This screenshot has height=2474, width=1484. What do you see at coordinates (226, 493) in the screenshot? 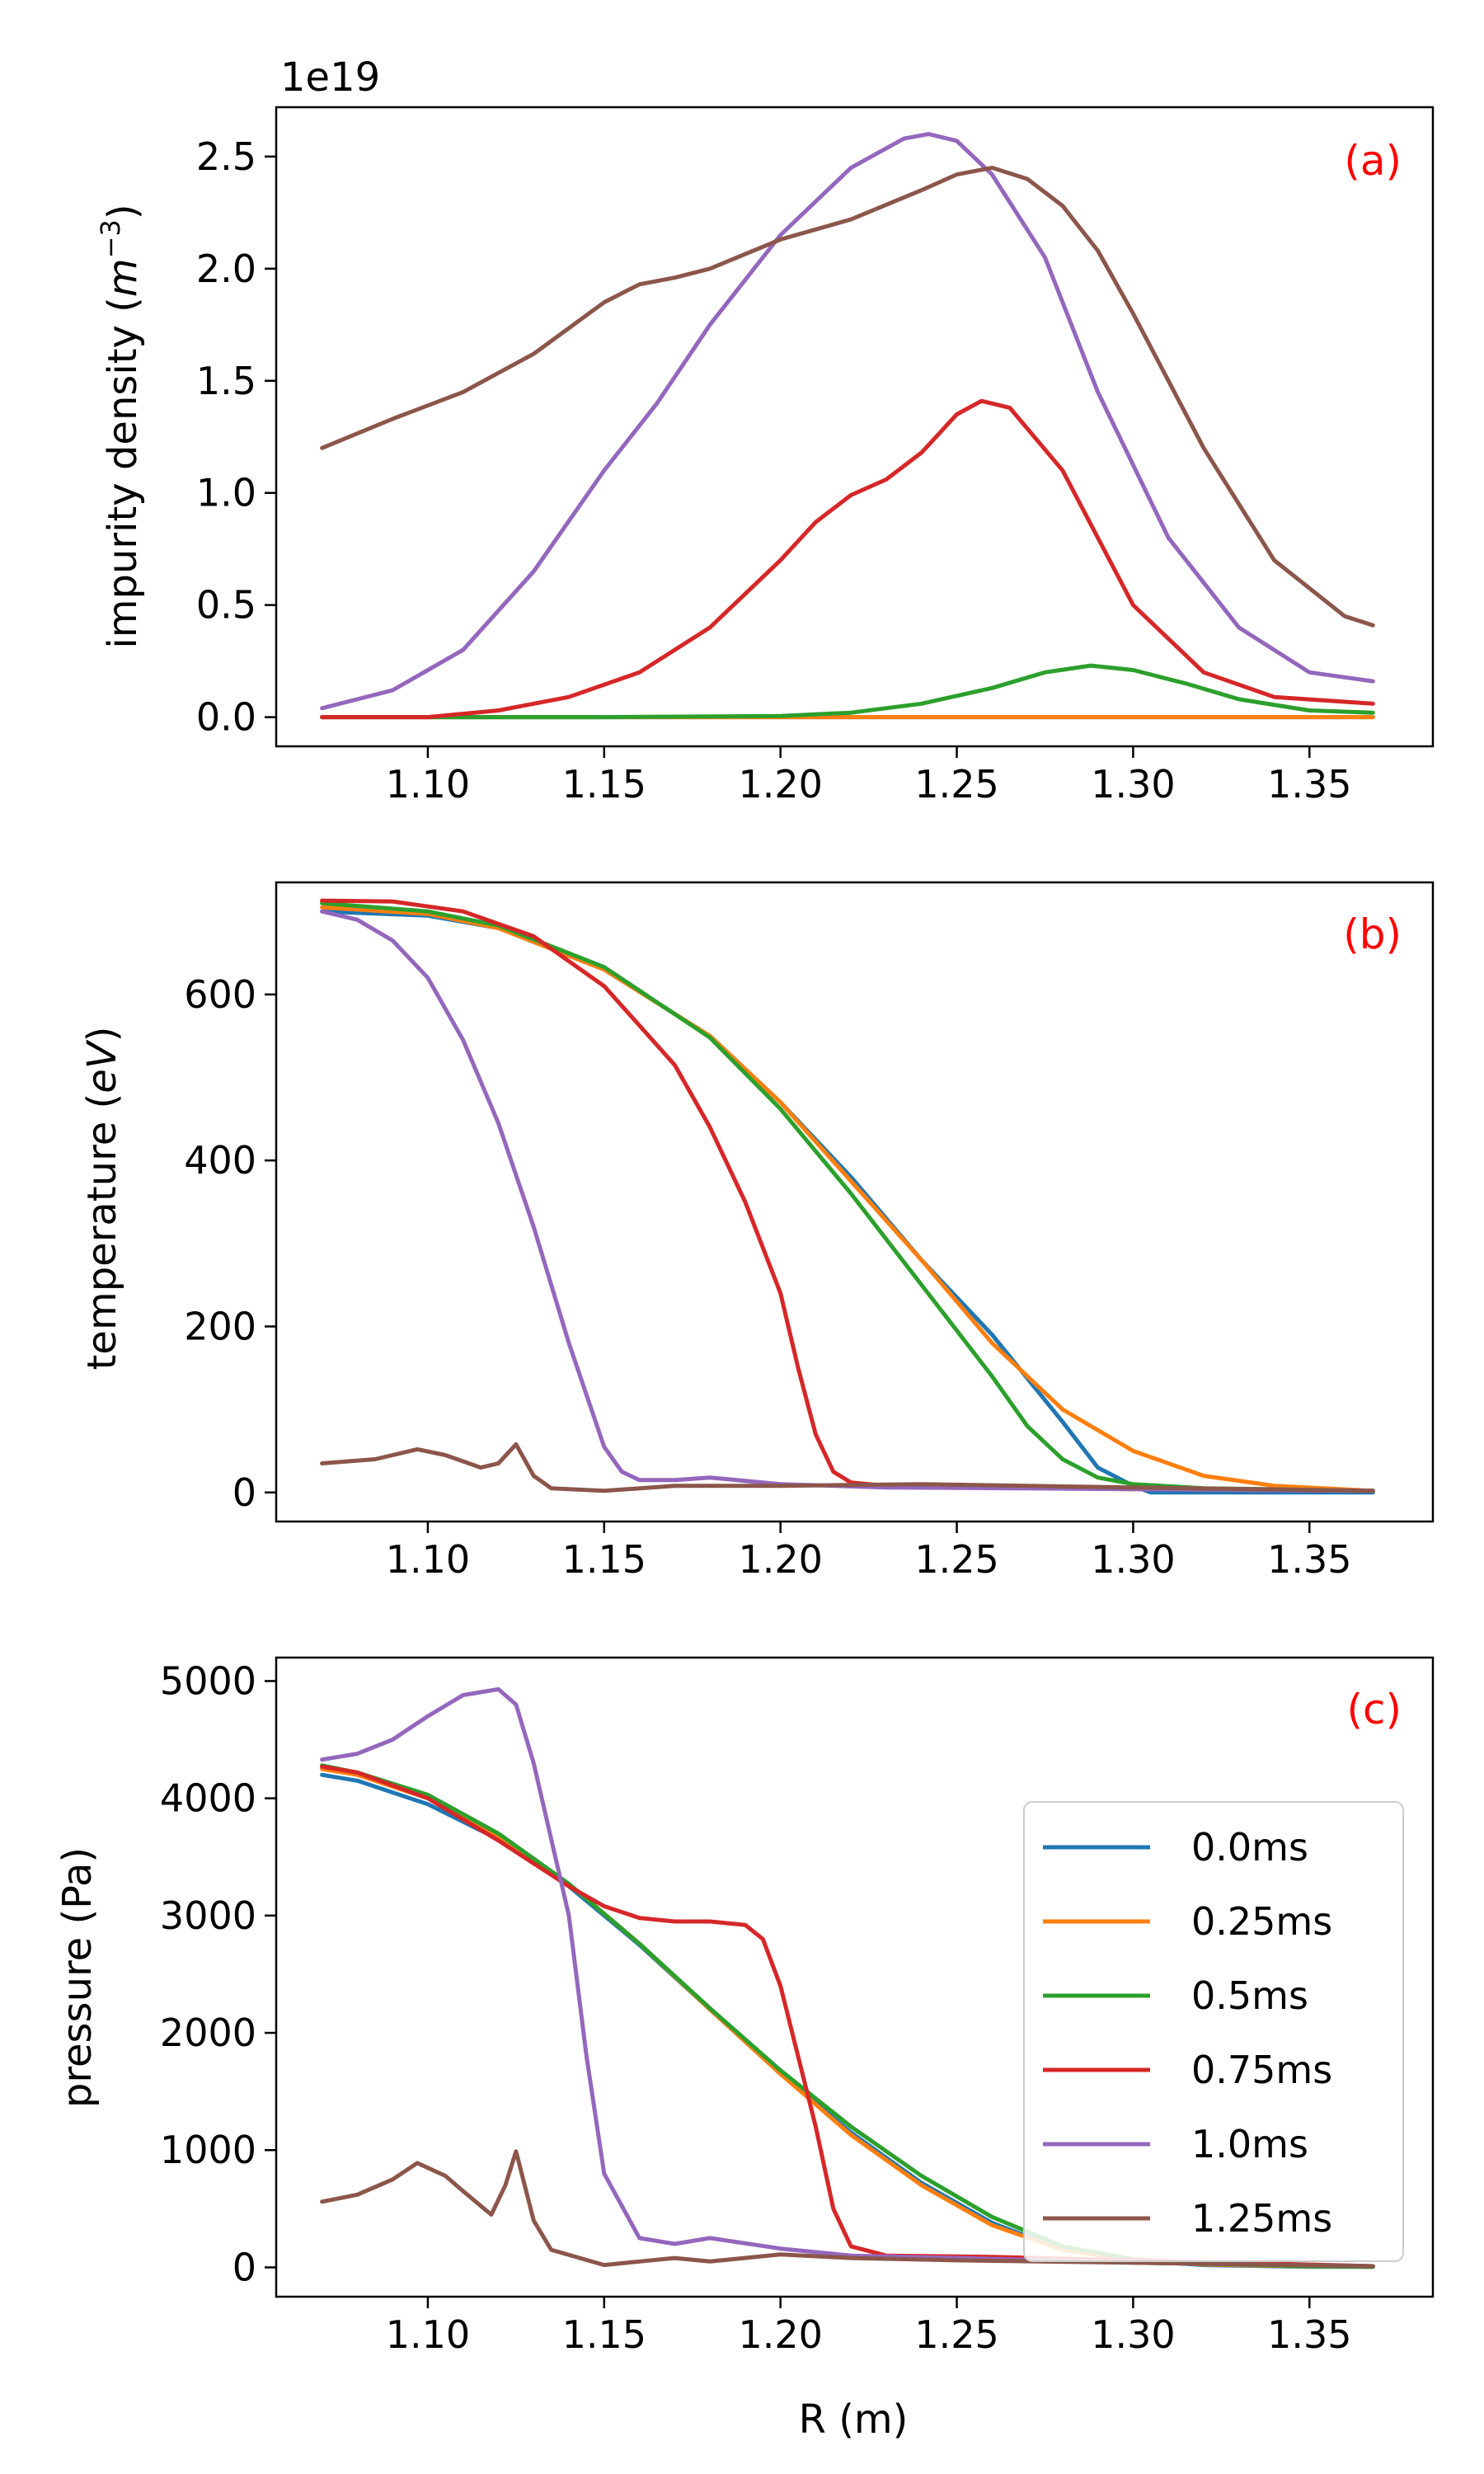
I see `panel-a-y-tick-label: 1.0` at bounding box center [226, 493].